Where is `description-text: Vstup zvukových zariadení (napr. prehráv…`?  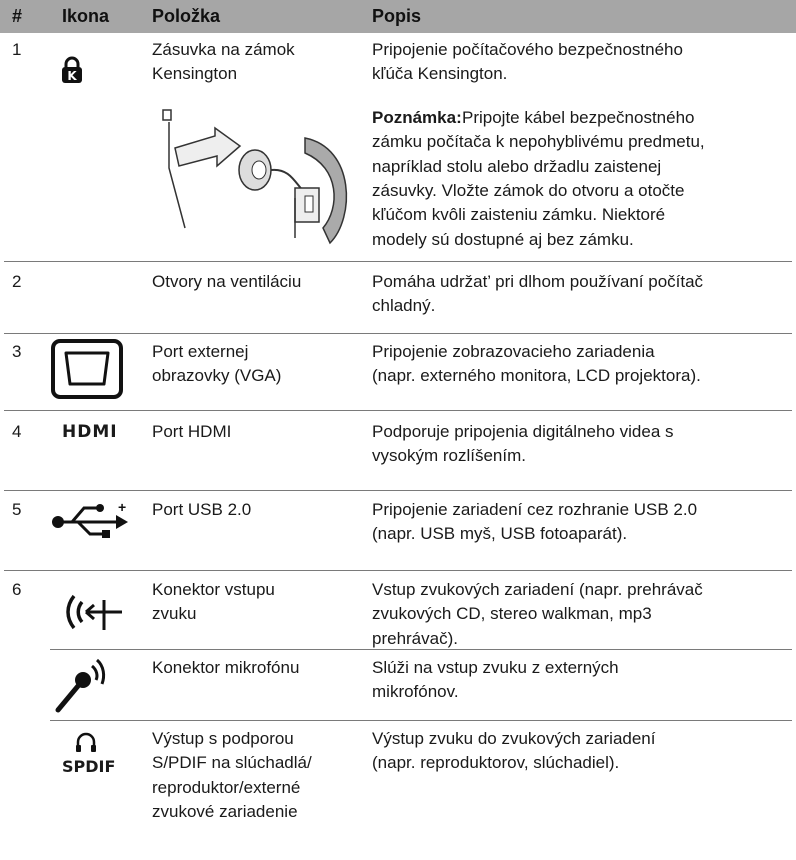
description-text: Vstup zvukových zariadení (napr. prehráv… is located at coordinates (537, 589).